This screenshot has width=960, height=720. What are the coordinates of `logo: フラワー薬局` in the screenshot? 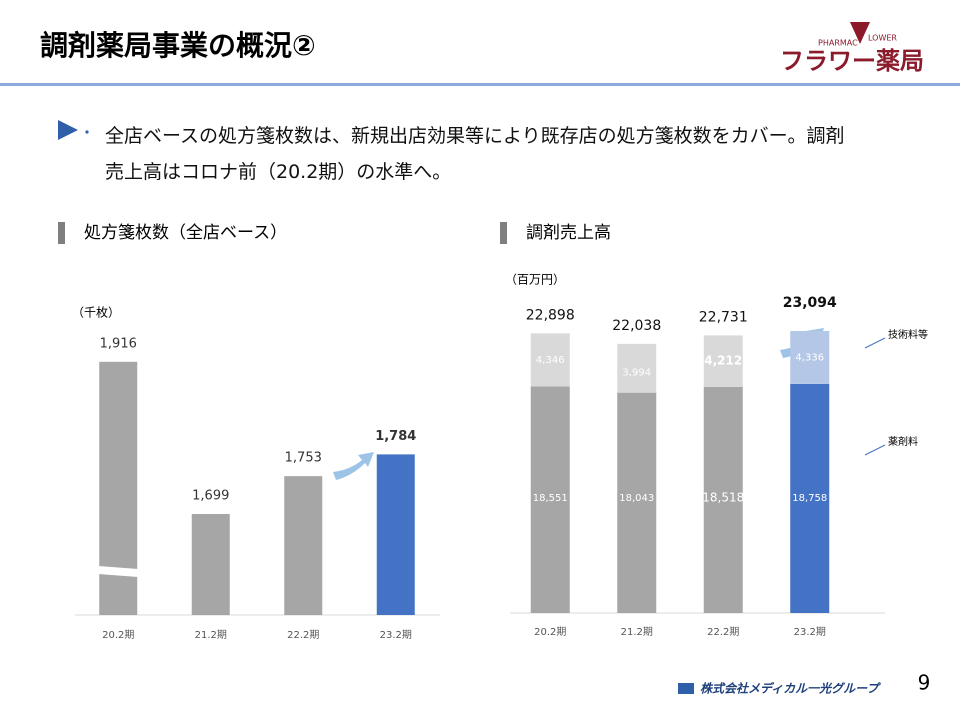 It's located at (852, 61).